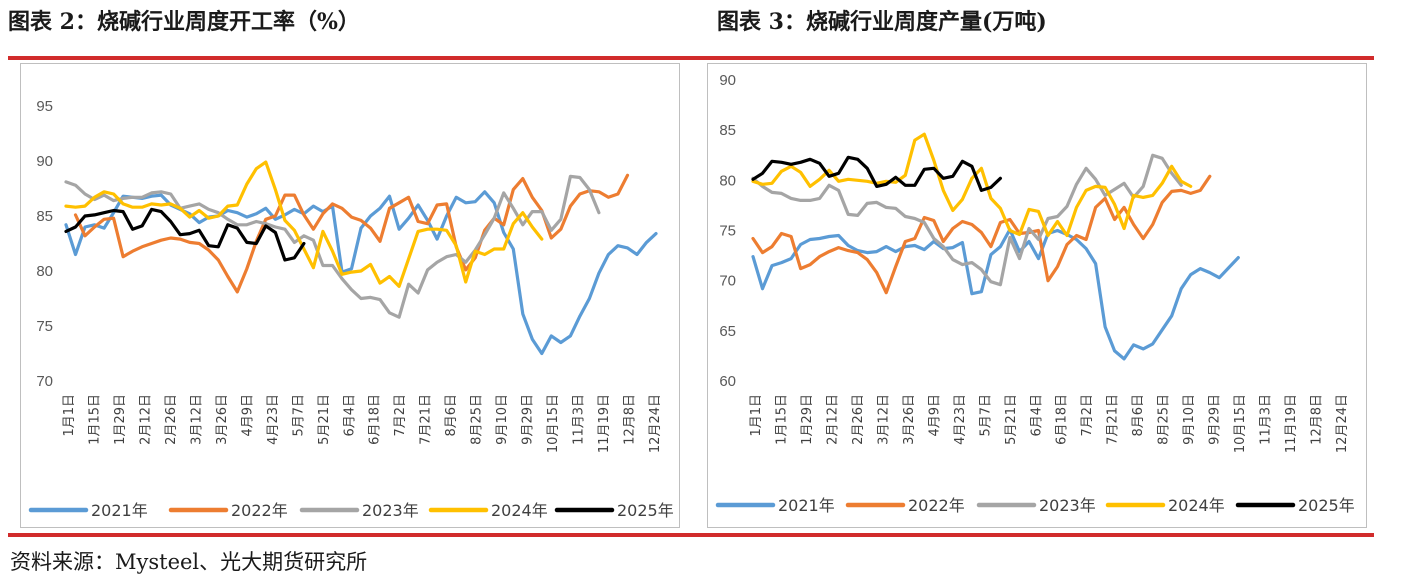 The image size is (1411, 583). What do you see at coordinates (44, 106) in the screenshot?
I see `y-tick-label: 95` at bounding box center [44, 106].